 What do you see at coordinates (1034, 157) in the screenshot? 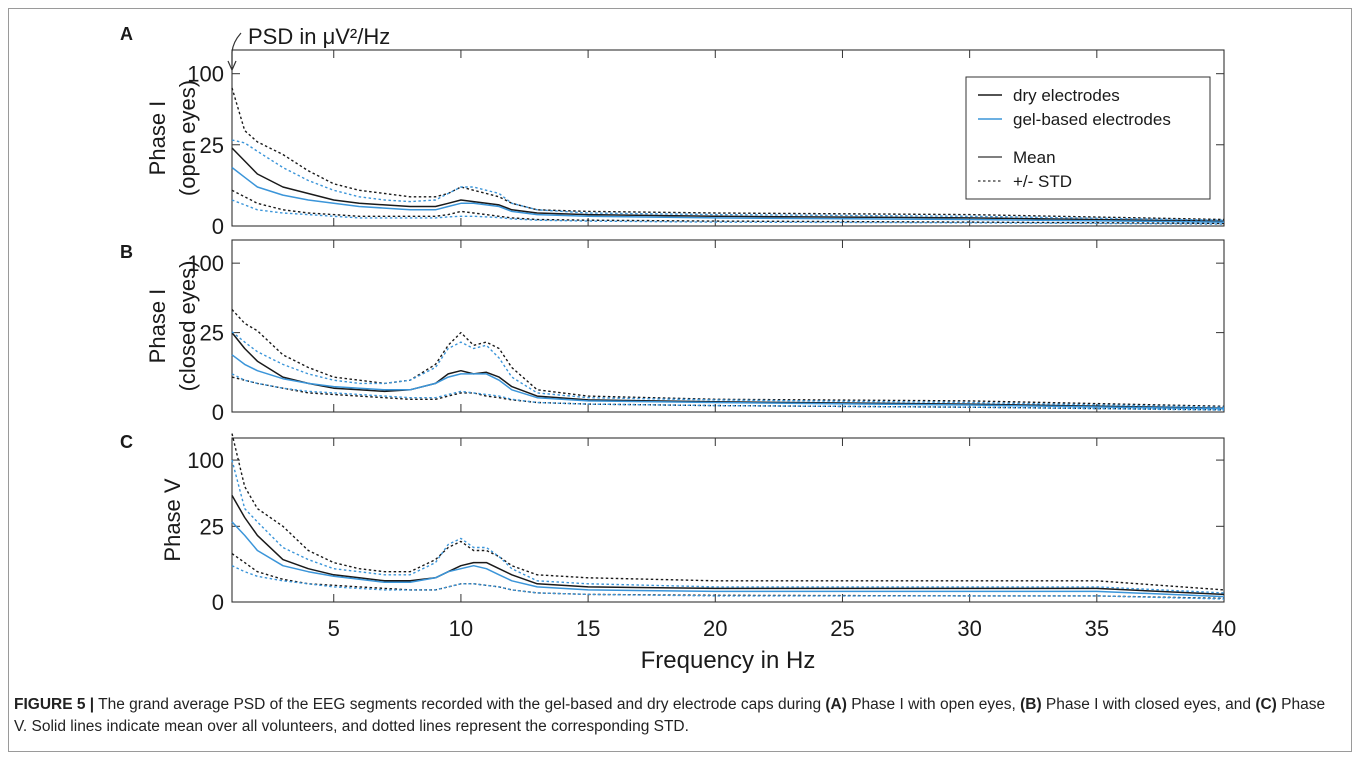
I see `legend-label-mean: Mean` at bounding box center [1034, 157].